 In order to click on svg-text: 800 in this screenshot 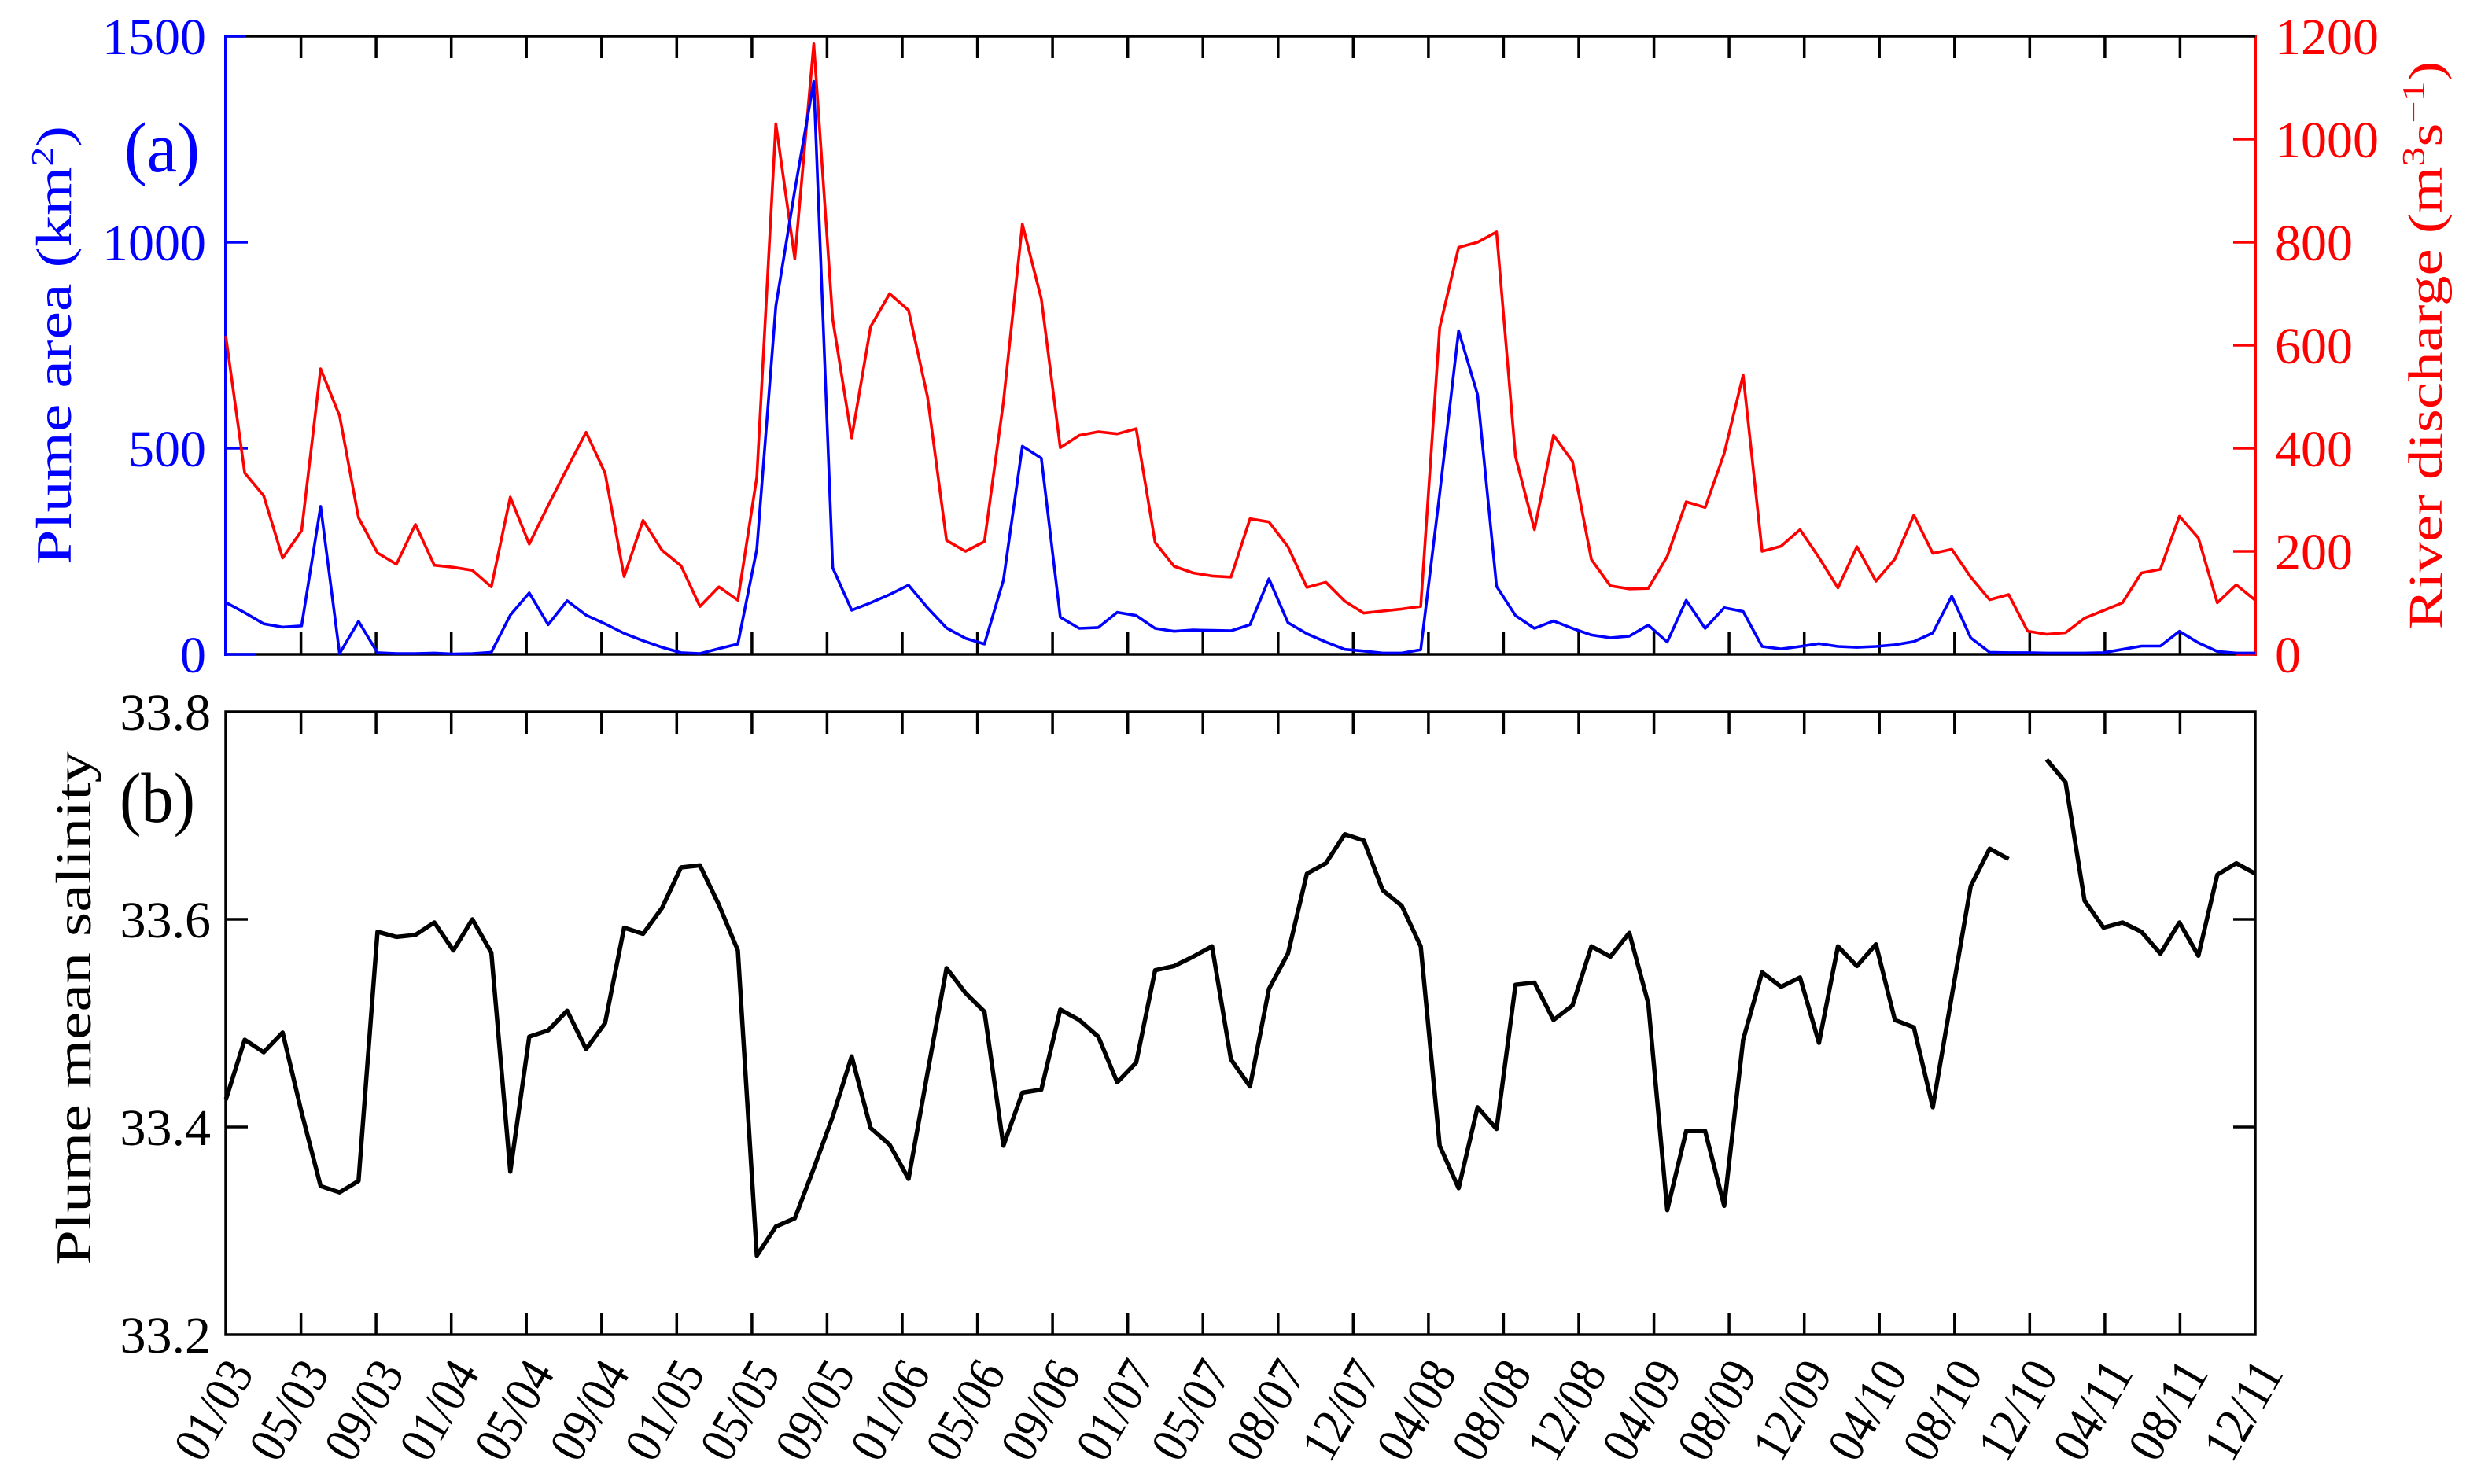, I will do `click(2314, 243)`.